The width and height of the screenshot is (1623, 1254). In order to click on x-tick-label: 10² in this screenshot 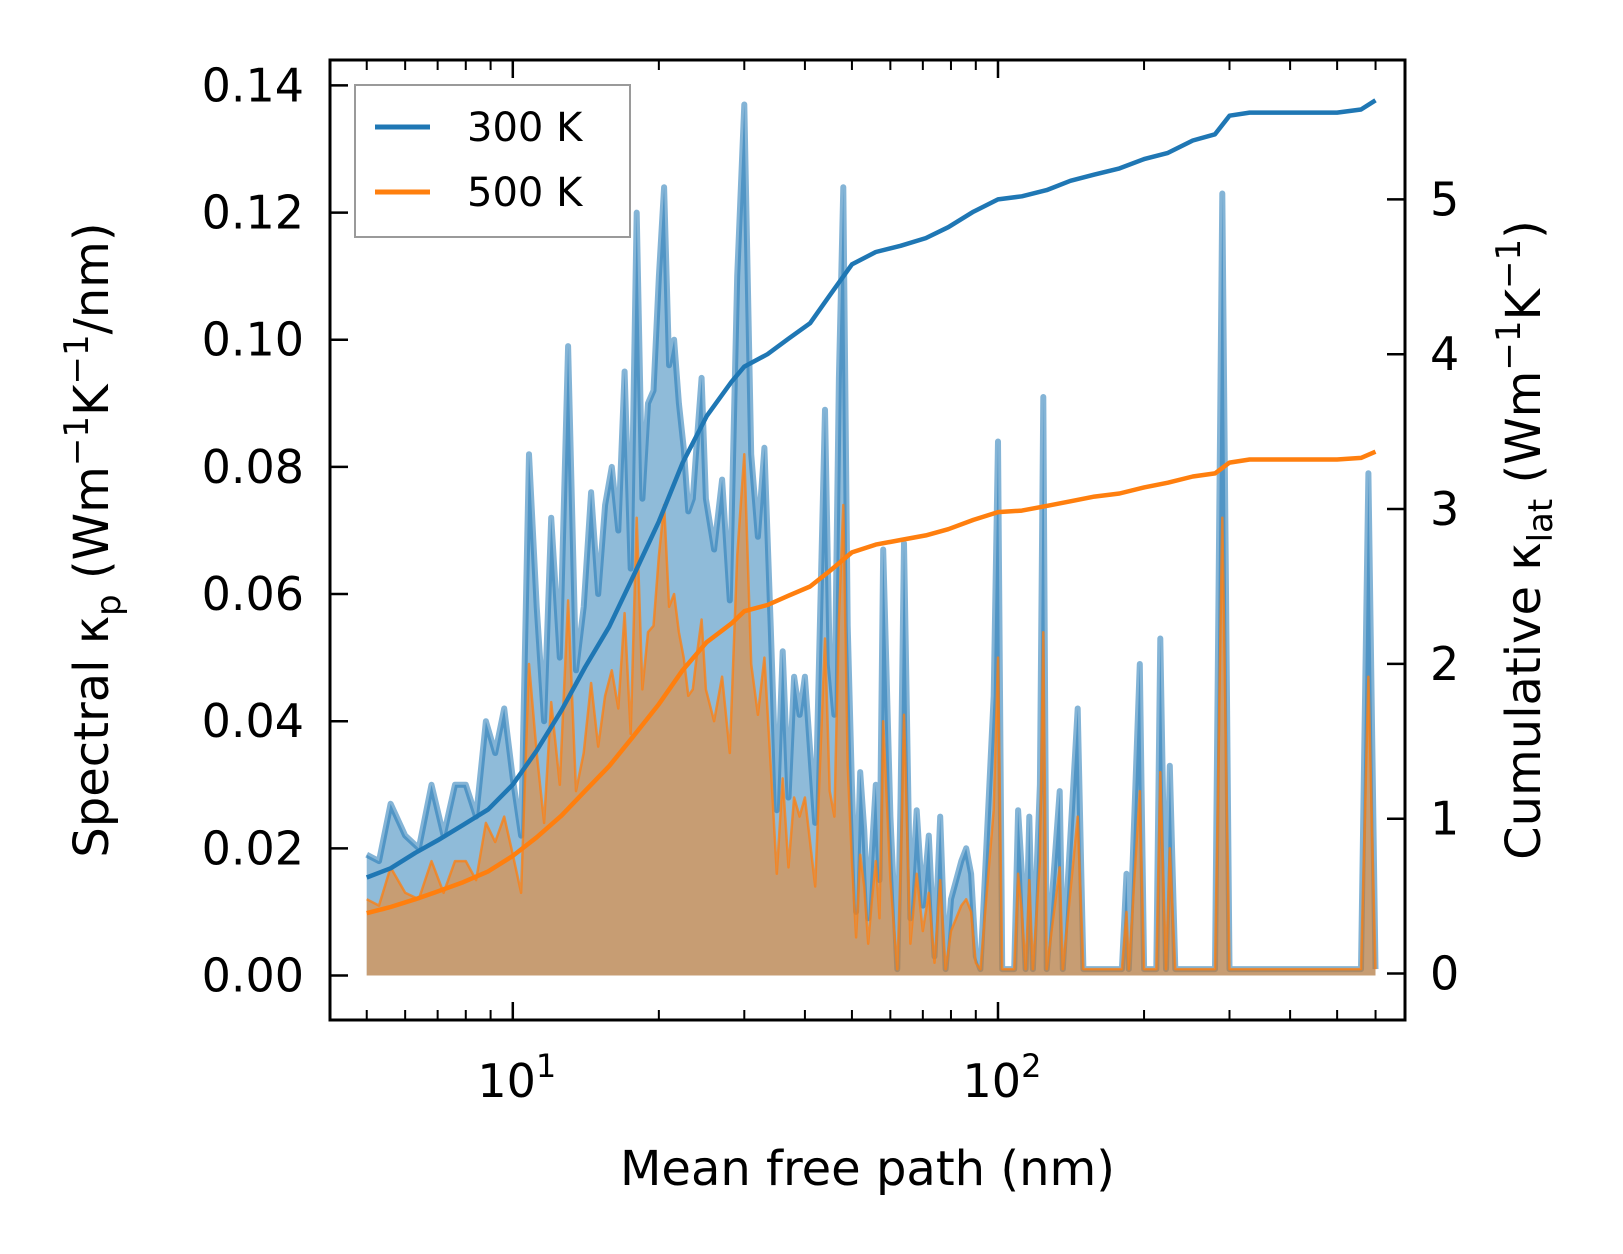, I will do `click(1002, 1077)`.